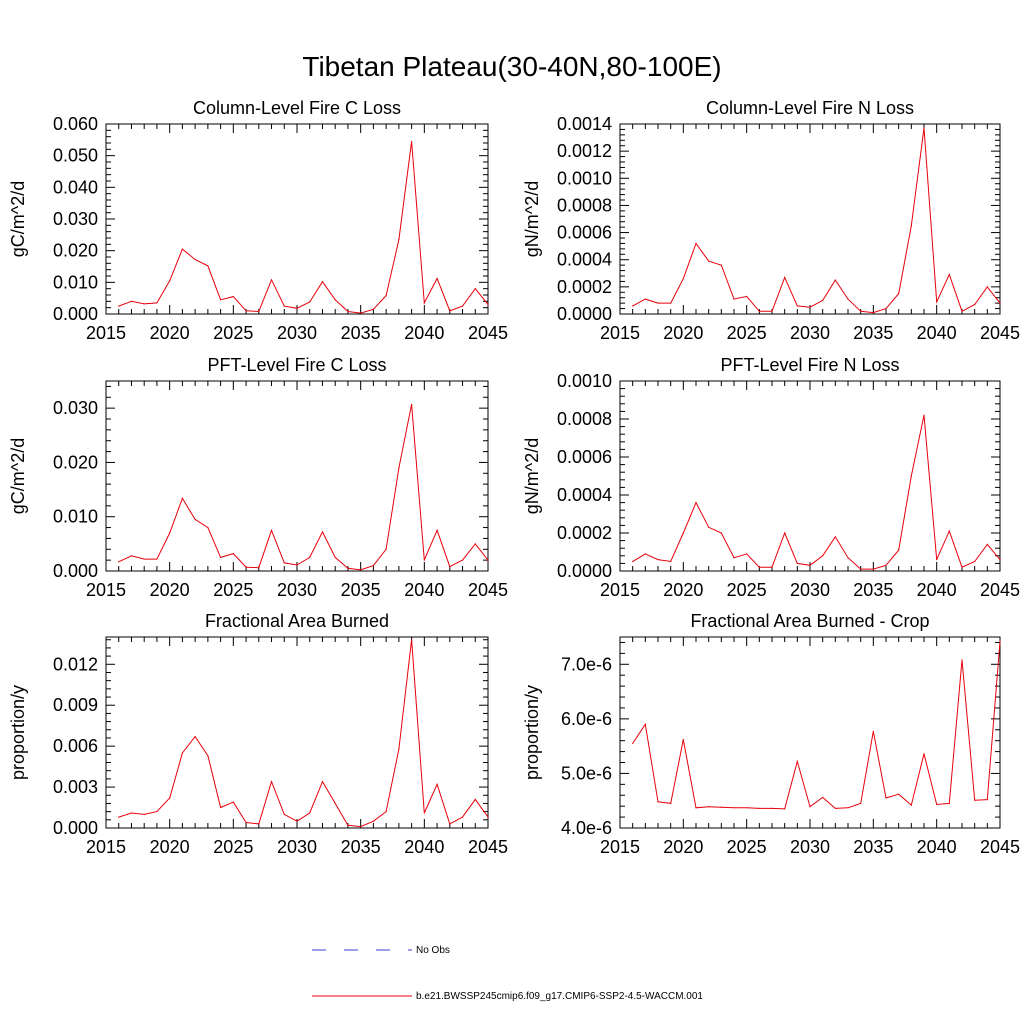  What do you see at coordinates (297, 219) in the screenshot?
I see `plot-frame` at bounding box center [297, 219].